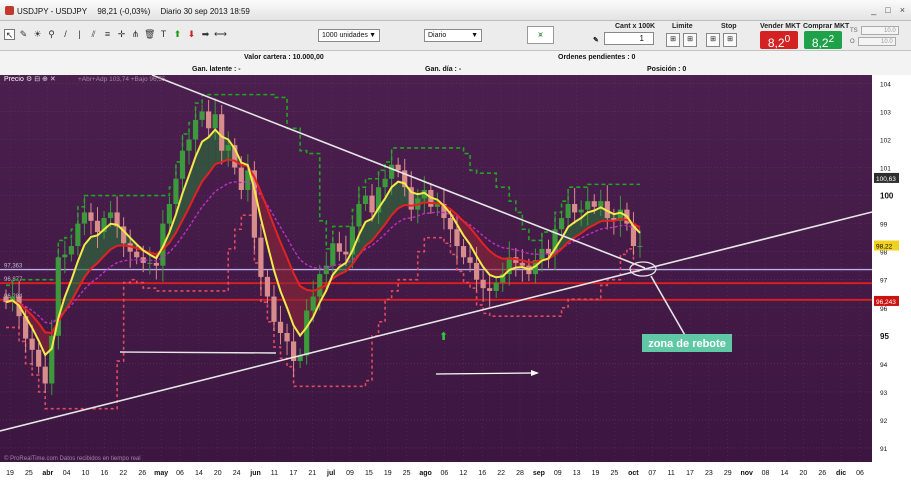 The image size is (911, 485). I want to click on right-arrow-tool-icon: ➡, so click(205, 34).